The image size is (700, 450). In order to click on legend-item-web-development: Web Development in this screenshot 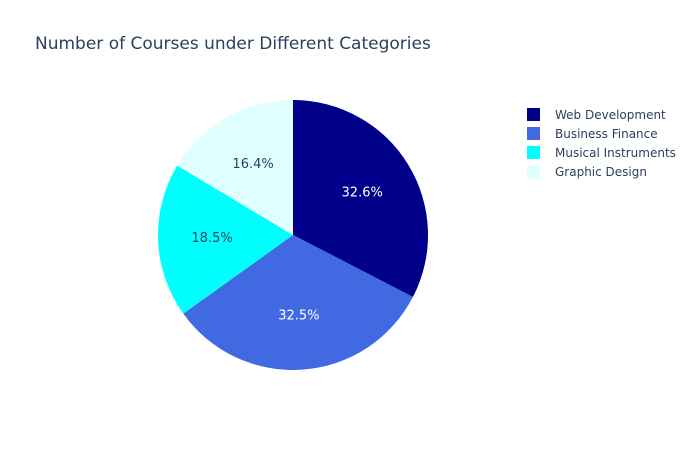, I will do `click(601, 114)`.